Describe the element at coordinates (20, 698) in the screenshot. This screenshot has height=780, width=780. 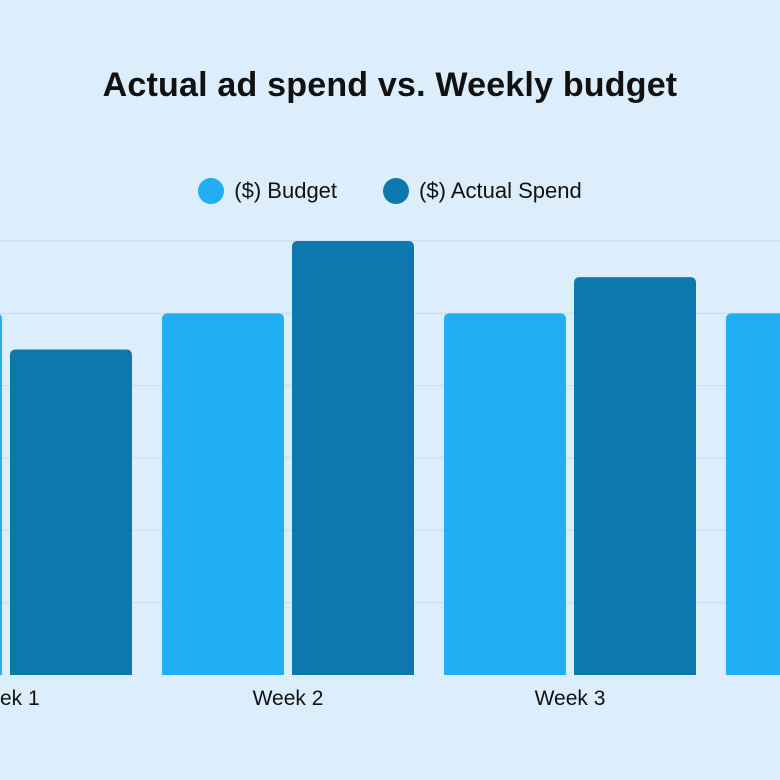
I see `x-tick-label-week-1: ek 1` at that location.